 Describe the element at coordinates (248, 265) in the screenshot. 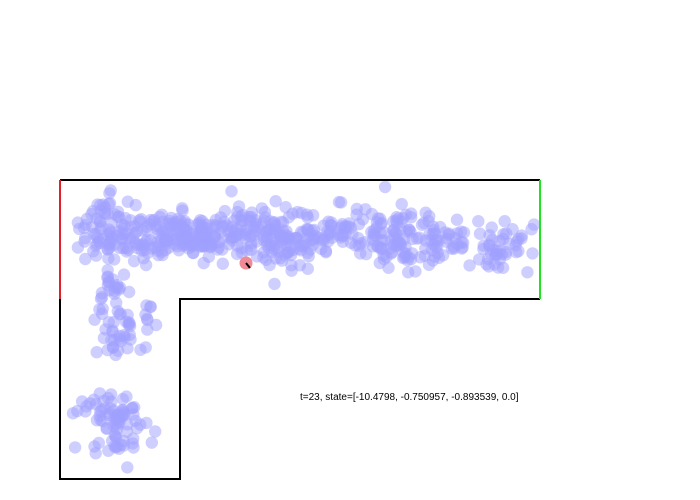

I see `agent-heading-indicator` at that location.